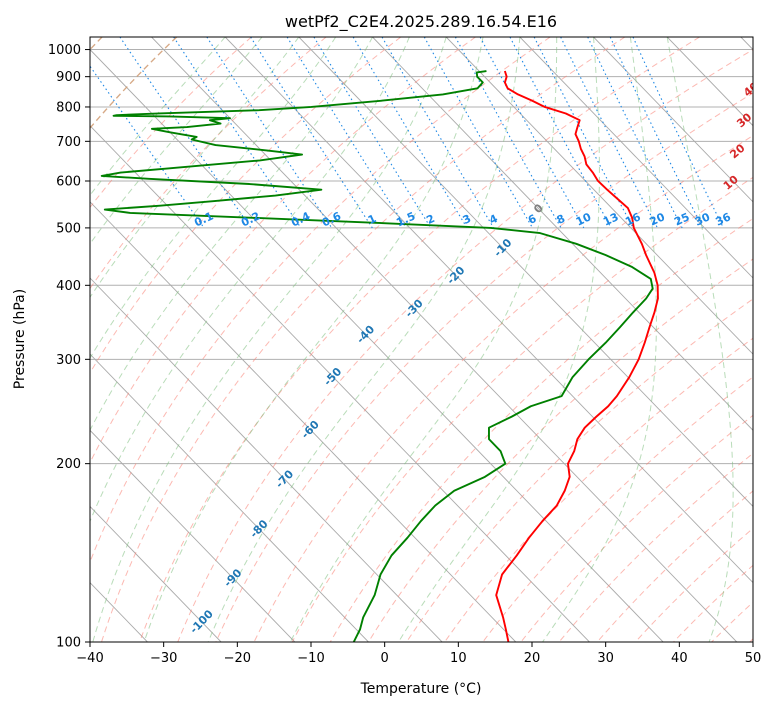 The width and height of the screenshot is (775, 708). What do you see at coordinates (751, 89) in the screenshot?
I see `dry-adiabat-label: 40` at bounding box center [751, 89].